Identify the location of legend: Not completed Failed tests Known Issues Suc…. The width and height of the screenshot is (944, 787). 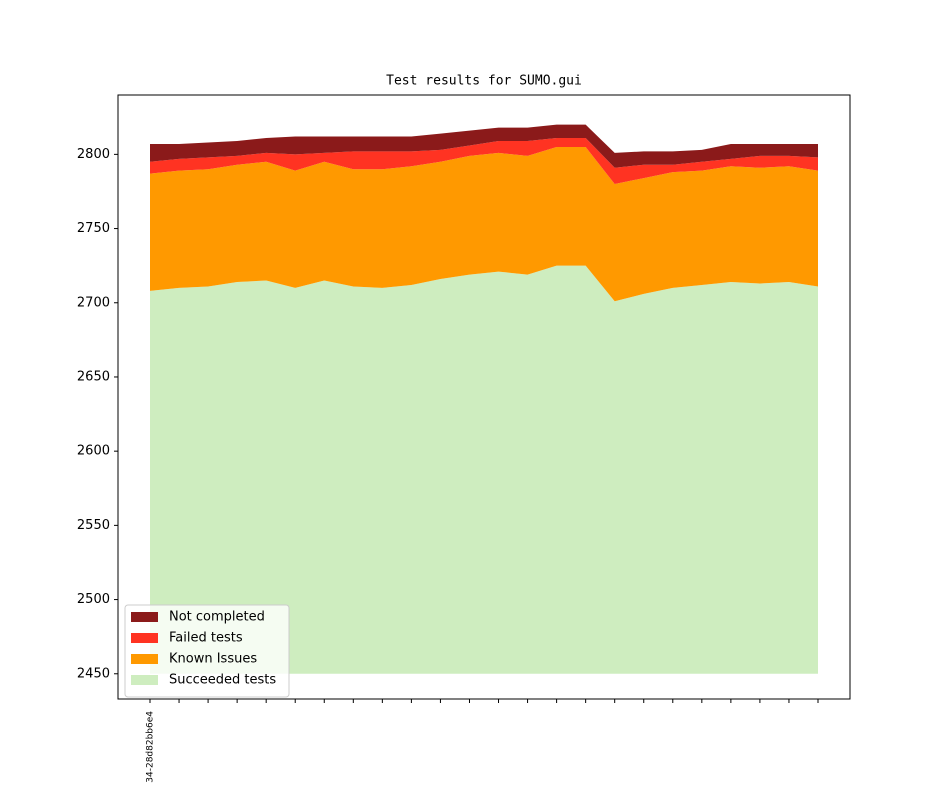
(207, 651).